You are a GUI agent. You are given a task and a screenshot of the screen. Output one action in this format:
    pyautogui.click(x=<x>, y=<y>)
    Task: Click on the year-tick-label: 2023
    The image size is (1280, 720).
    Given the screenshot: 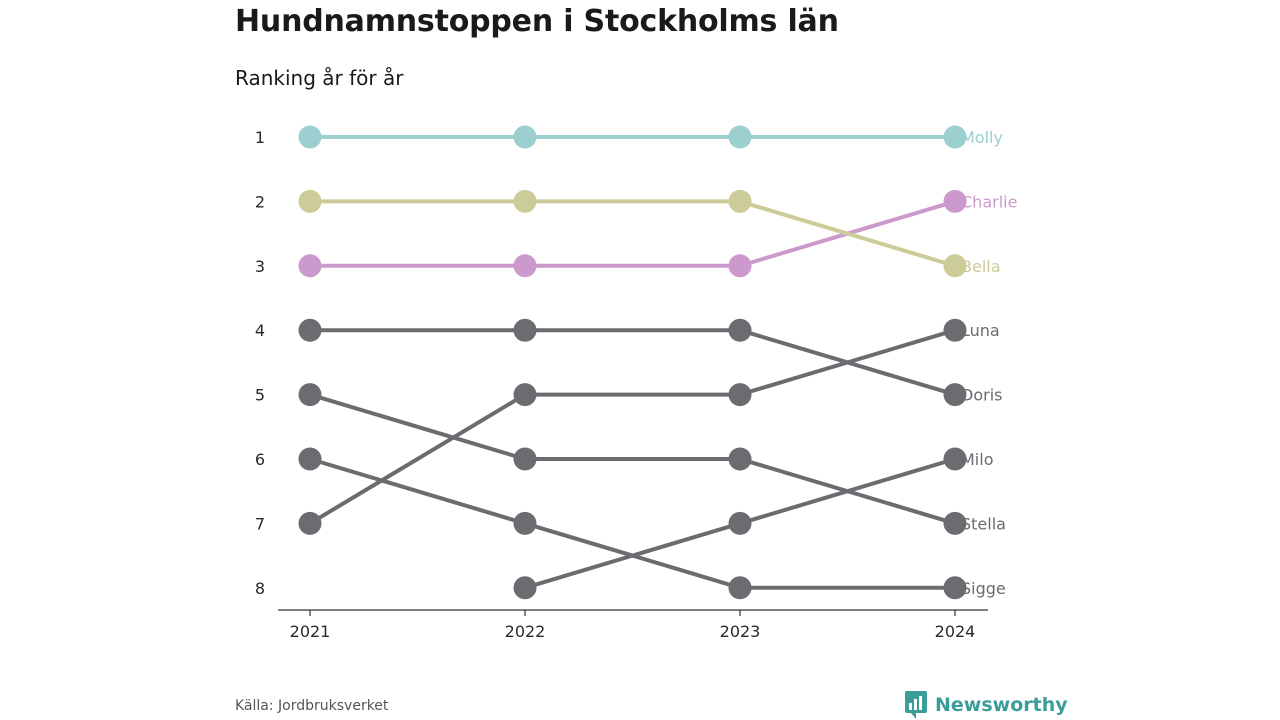 What is the action you would take?
    pyautogui.click(x=740, y=631)
    